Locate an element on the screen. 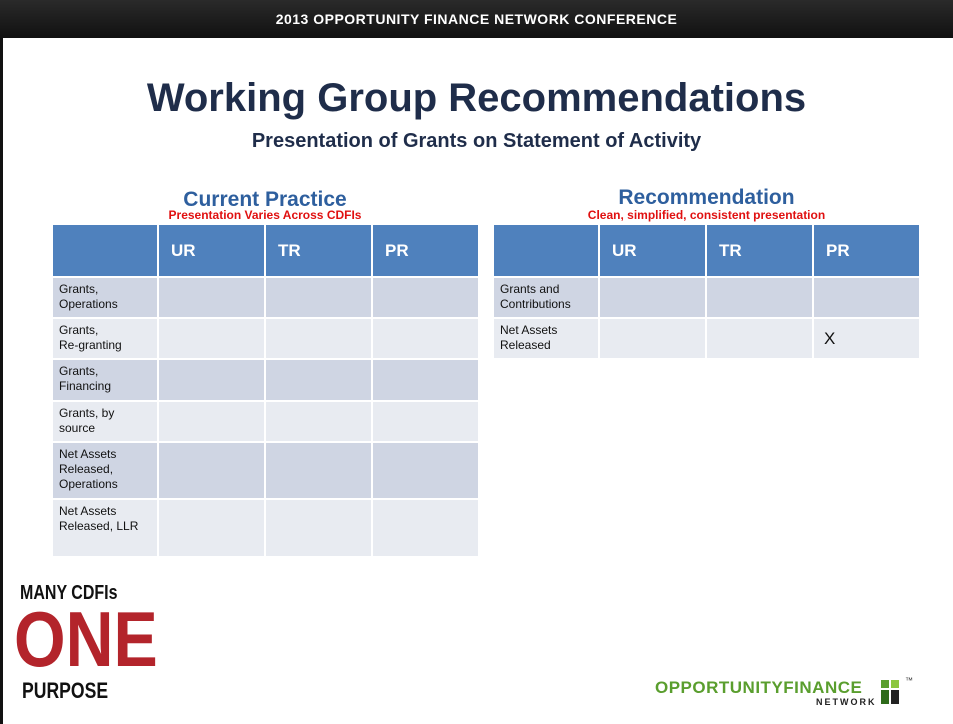  logo-text: NETWORK is located at coordinates (846, 702).